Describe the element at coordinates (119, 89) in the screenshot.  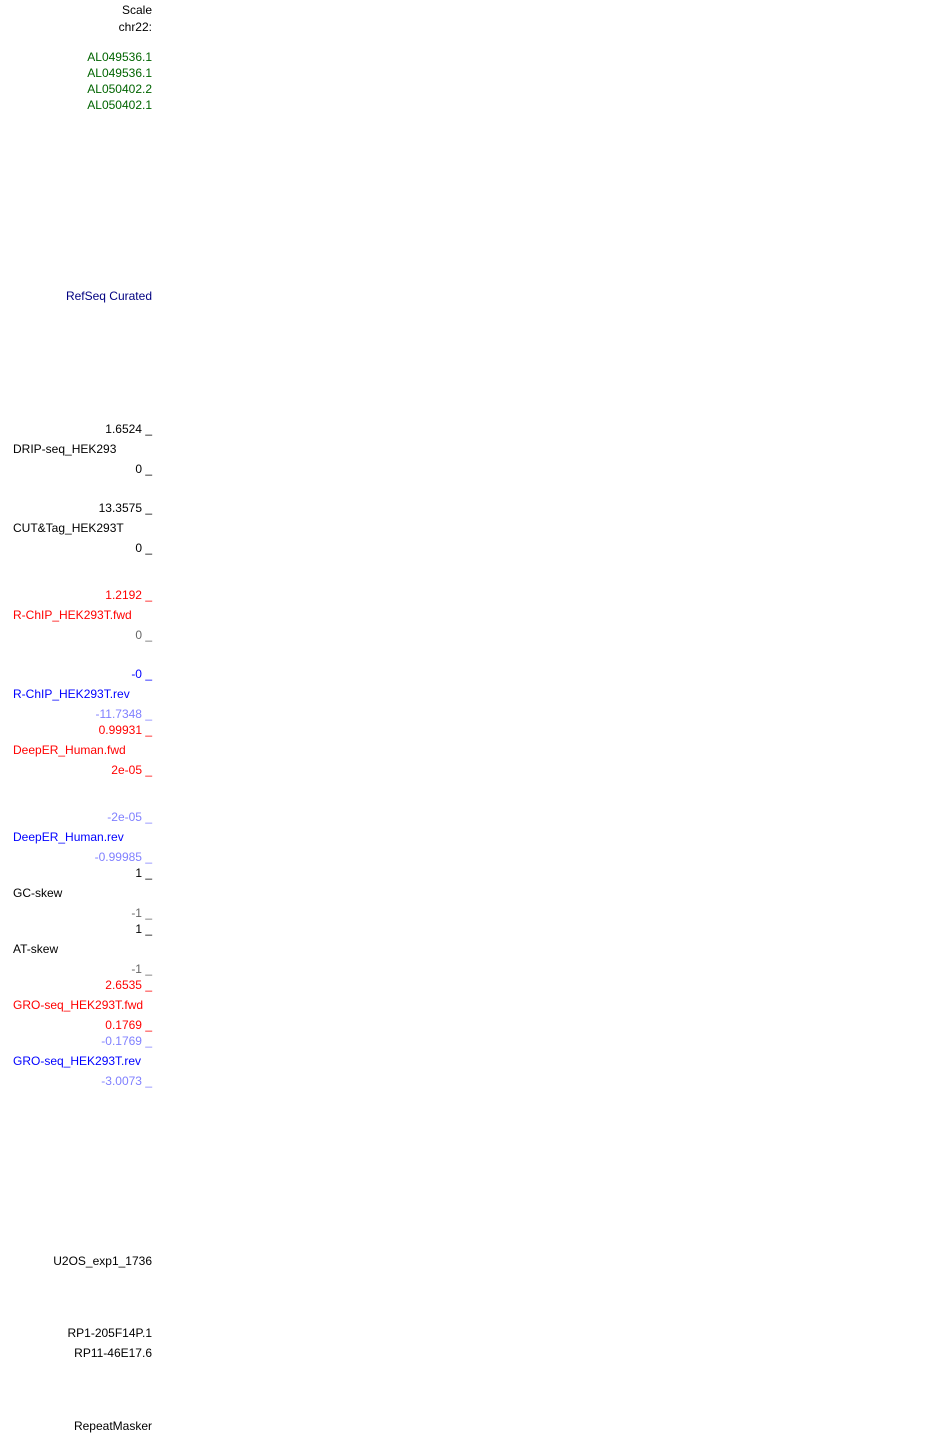
I see `gene-label: AL050402.2` at that location.